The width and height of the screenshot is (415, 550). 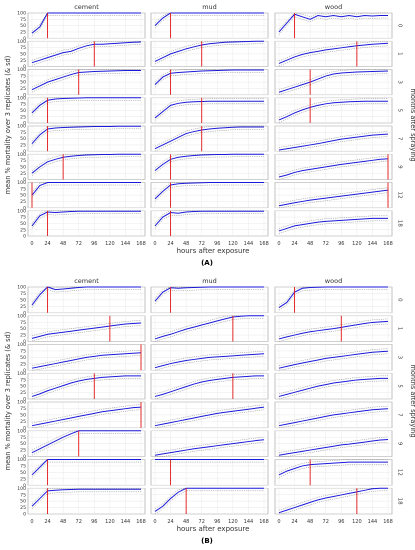 What do you see at coordinates (400, 386) in the screenshot?
I see `facet-row-label-5: 5` at bounding box center [400, 386].